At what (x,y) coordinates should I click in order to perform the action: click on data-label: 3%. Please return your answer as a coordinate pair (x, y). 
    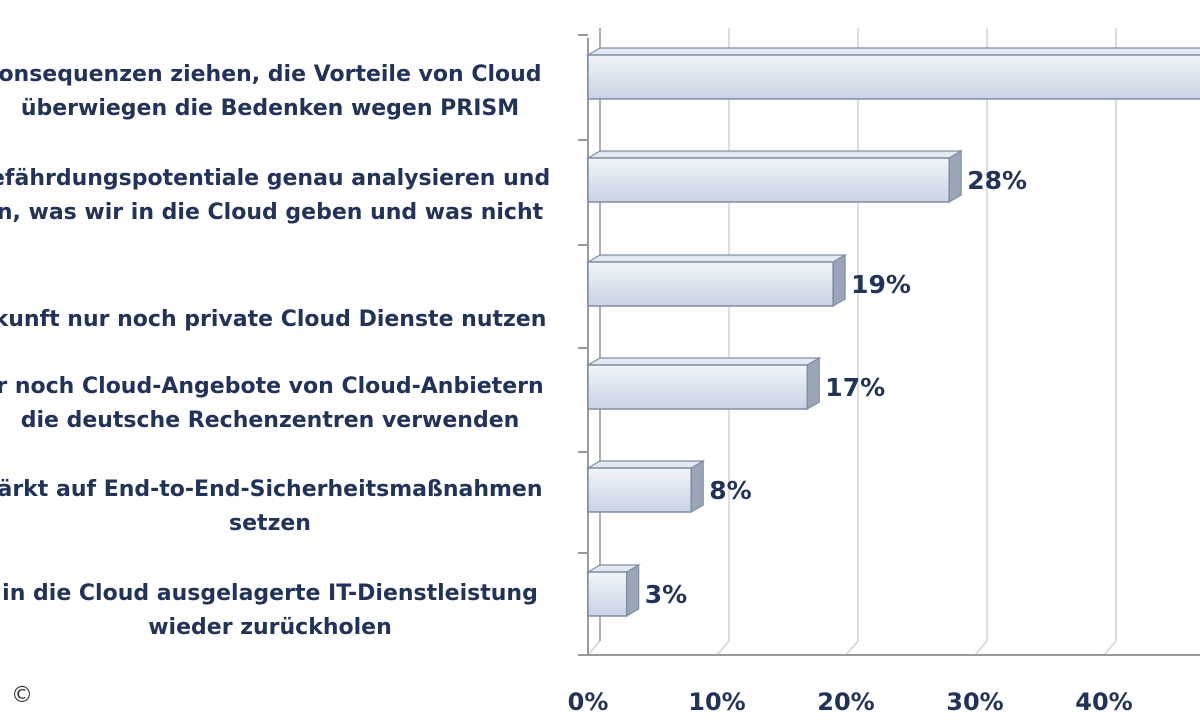
    Looking at the image, I should click on (666, 594).